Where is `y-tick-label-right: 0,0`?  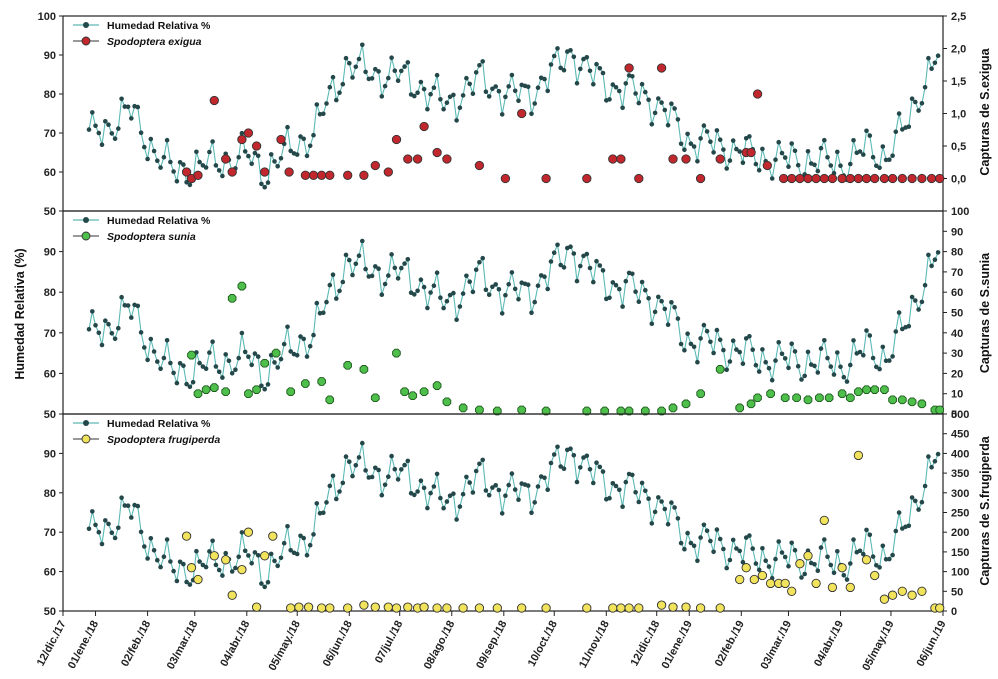
y-tick-label-right: 0,0 is located at coordinates (958, 180).